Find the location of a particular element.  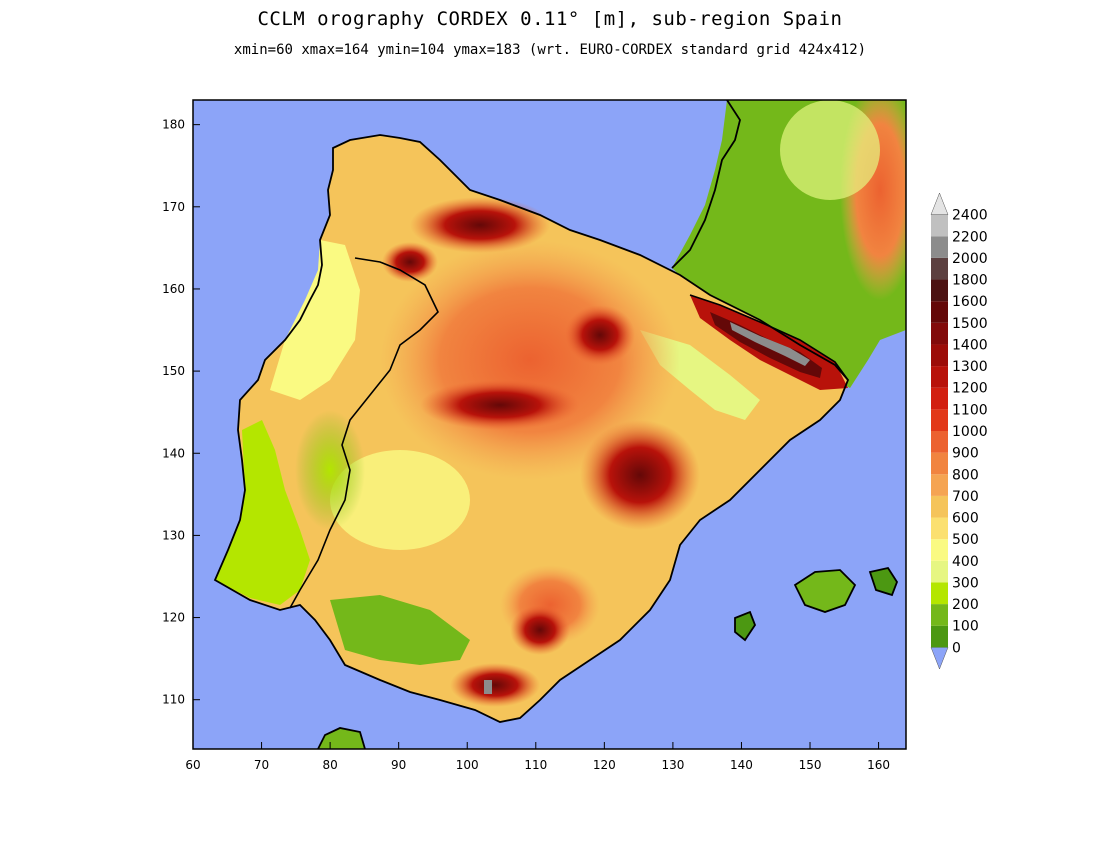

colorbar-label: 200 is located at coordinates (965, 605).